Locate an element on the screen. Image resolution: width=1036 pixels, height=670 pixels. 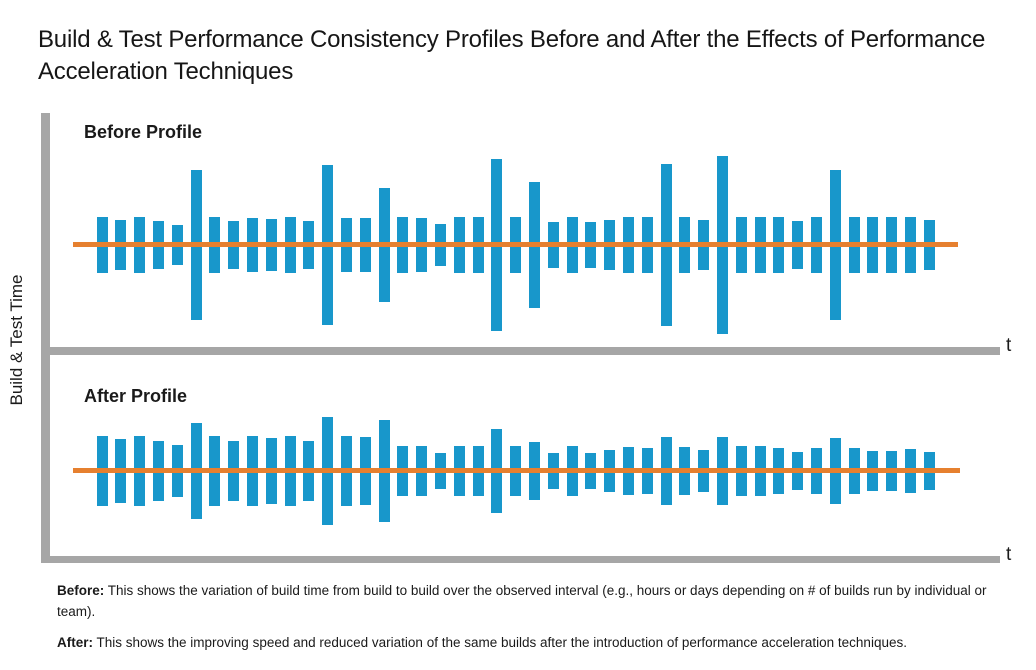
after-mean-line is located at coordinates (516, 470).